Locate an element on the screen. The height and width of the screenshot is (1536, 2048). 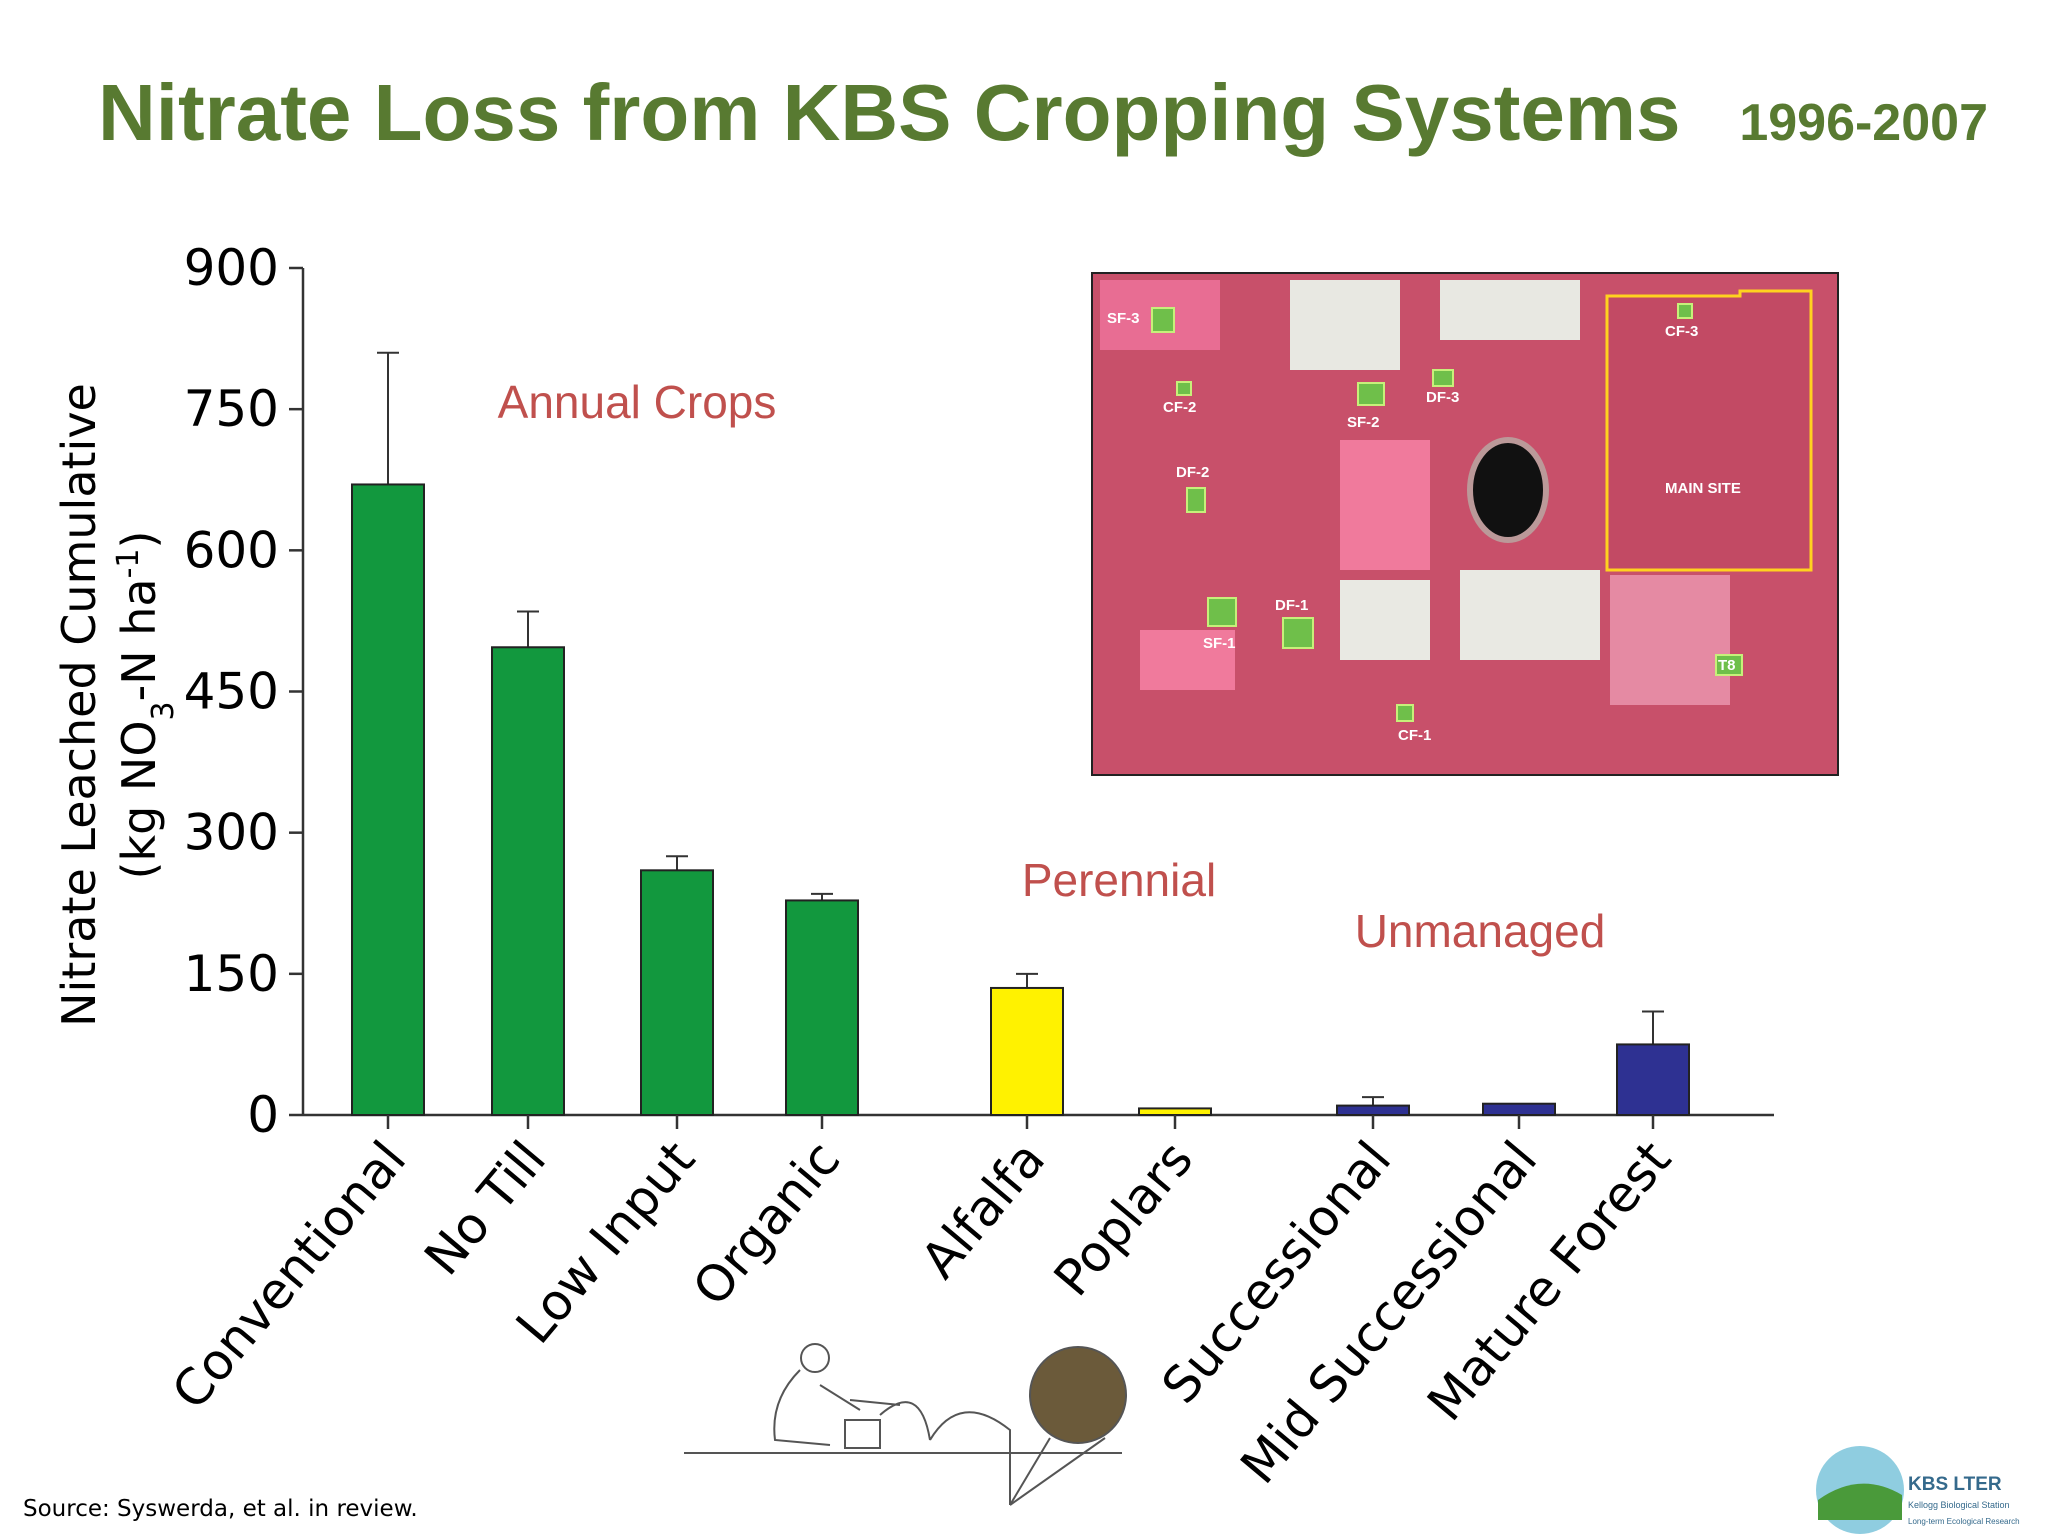
y-axis-label: (kg NO3-N ha-1) is located at coordinates (146, 705).